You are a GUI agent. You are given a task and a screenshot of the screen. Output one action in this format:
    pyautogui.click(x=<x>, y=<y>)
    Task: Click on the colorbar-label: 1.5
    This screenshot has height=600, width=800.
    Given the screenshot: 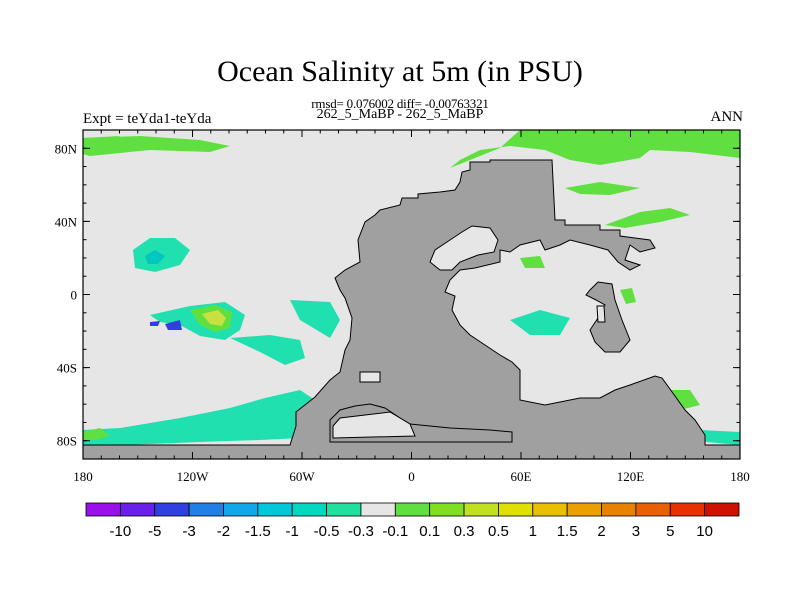 What is the action you would take?
    pyautogui.click(x=567, y=531)
    